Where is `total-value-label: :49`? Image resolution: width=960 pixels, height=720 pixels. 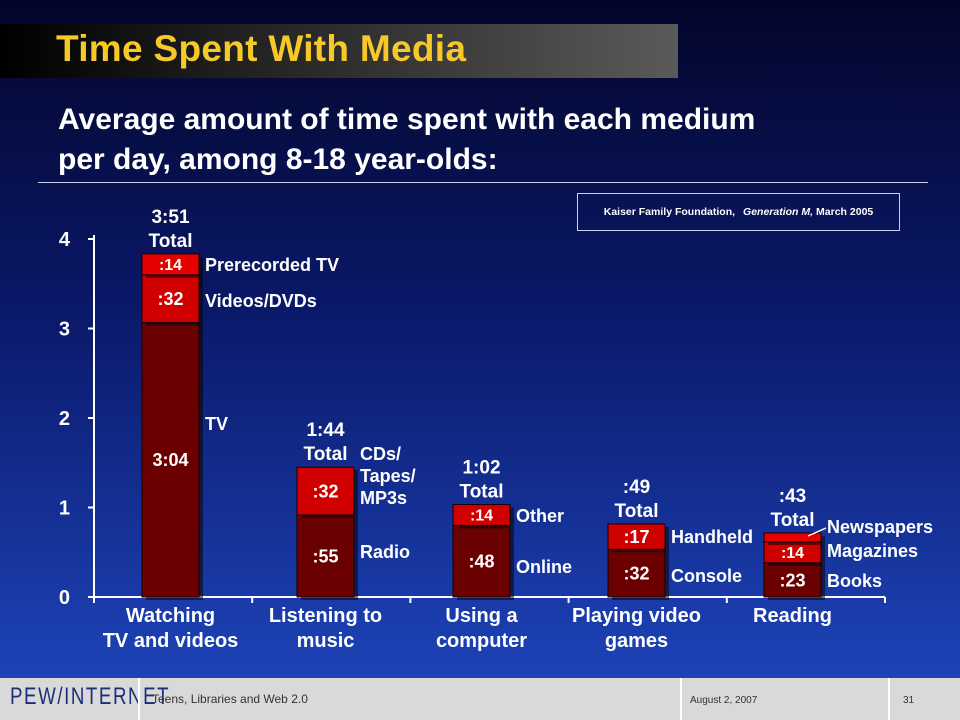 total-value-label: :49 is located at coordinates (636, 487).